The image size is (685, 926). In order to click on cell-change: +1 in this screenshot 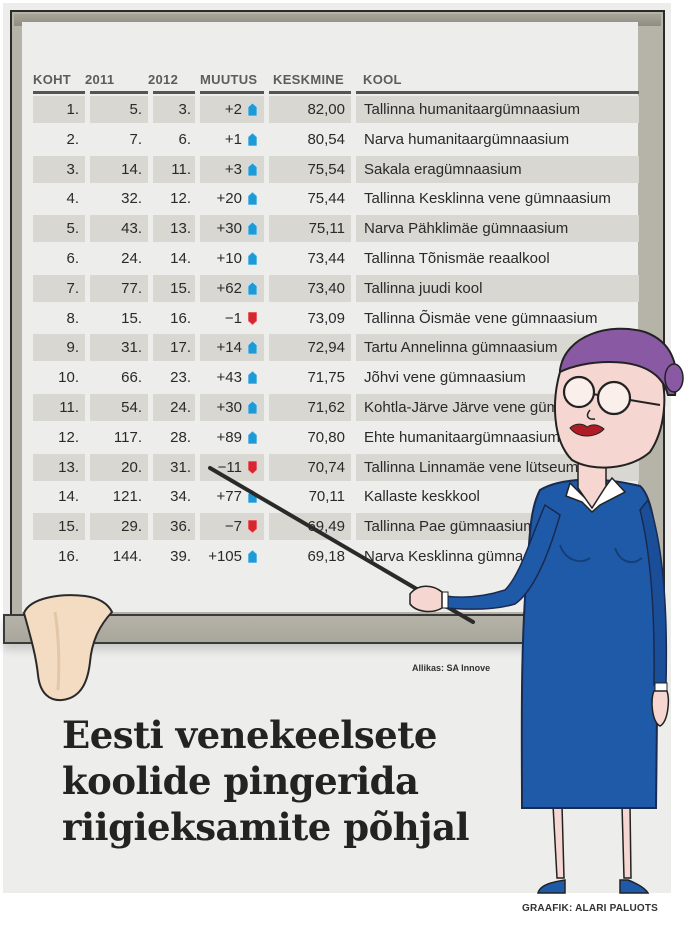, I will do `click(232, 139)`.